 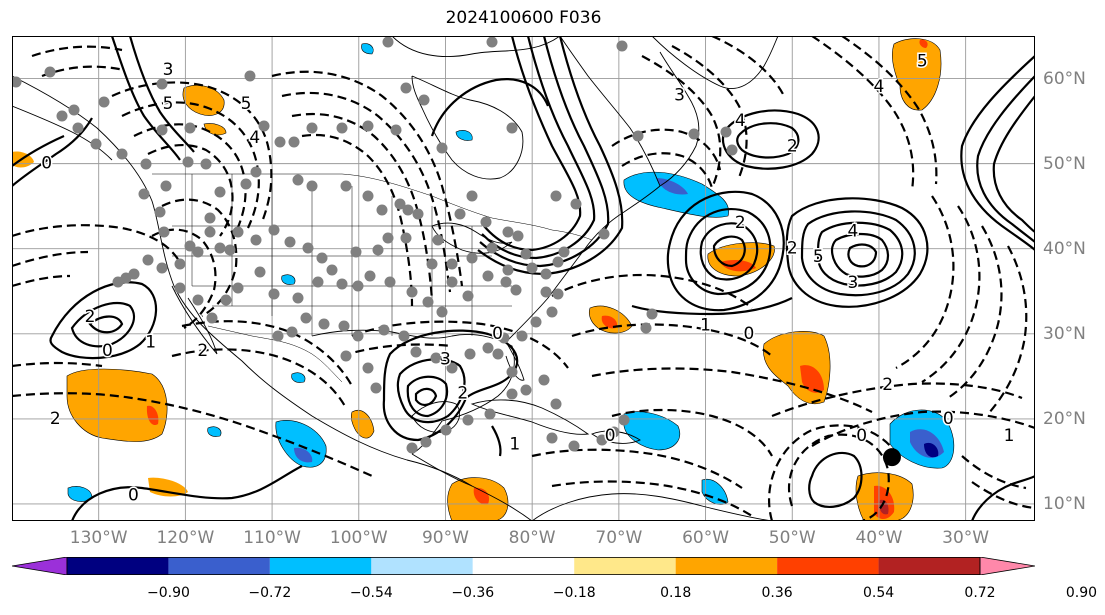 I want to click on colorbar-tick-label: −0.18, so click(x=574, y=593).